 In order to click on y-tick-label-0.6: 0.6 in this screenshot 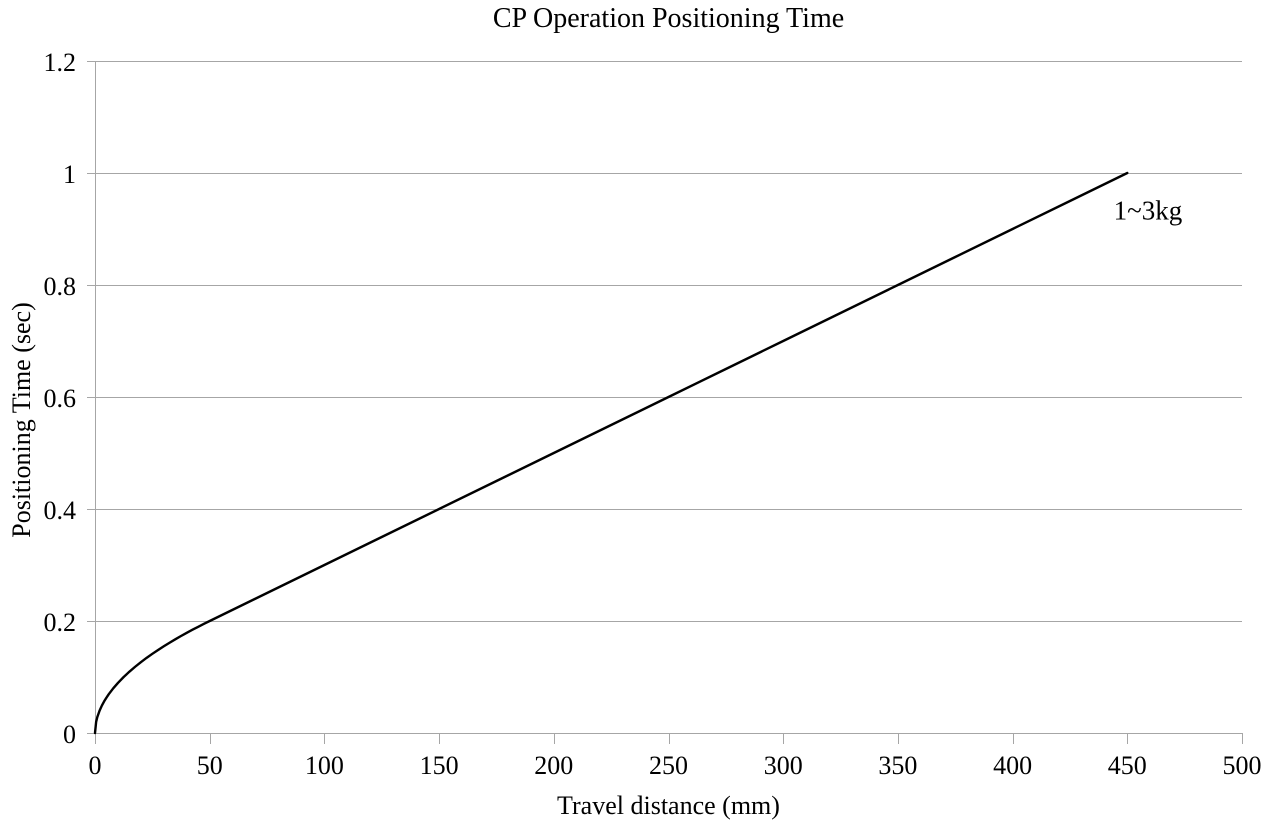, I will do `click(60, 398)`.